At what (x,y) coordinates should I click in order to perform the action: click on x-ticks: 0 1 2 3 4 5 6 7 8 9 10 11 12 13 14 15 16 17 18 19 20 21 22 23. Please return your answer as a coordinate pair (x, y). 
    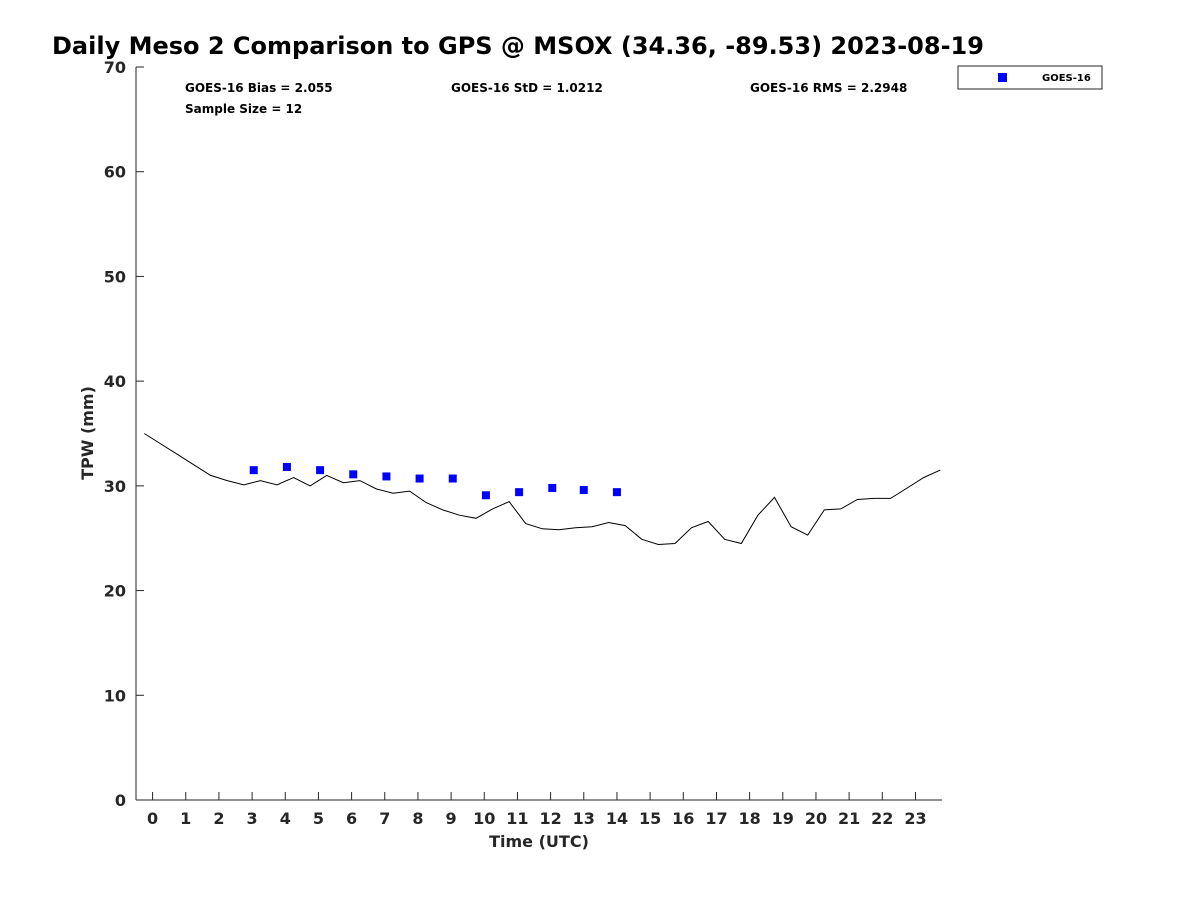
    Looking at the image, I should click on (537, 810).